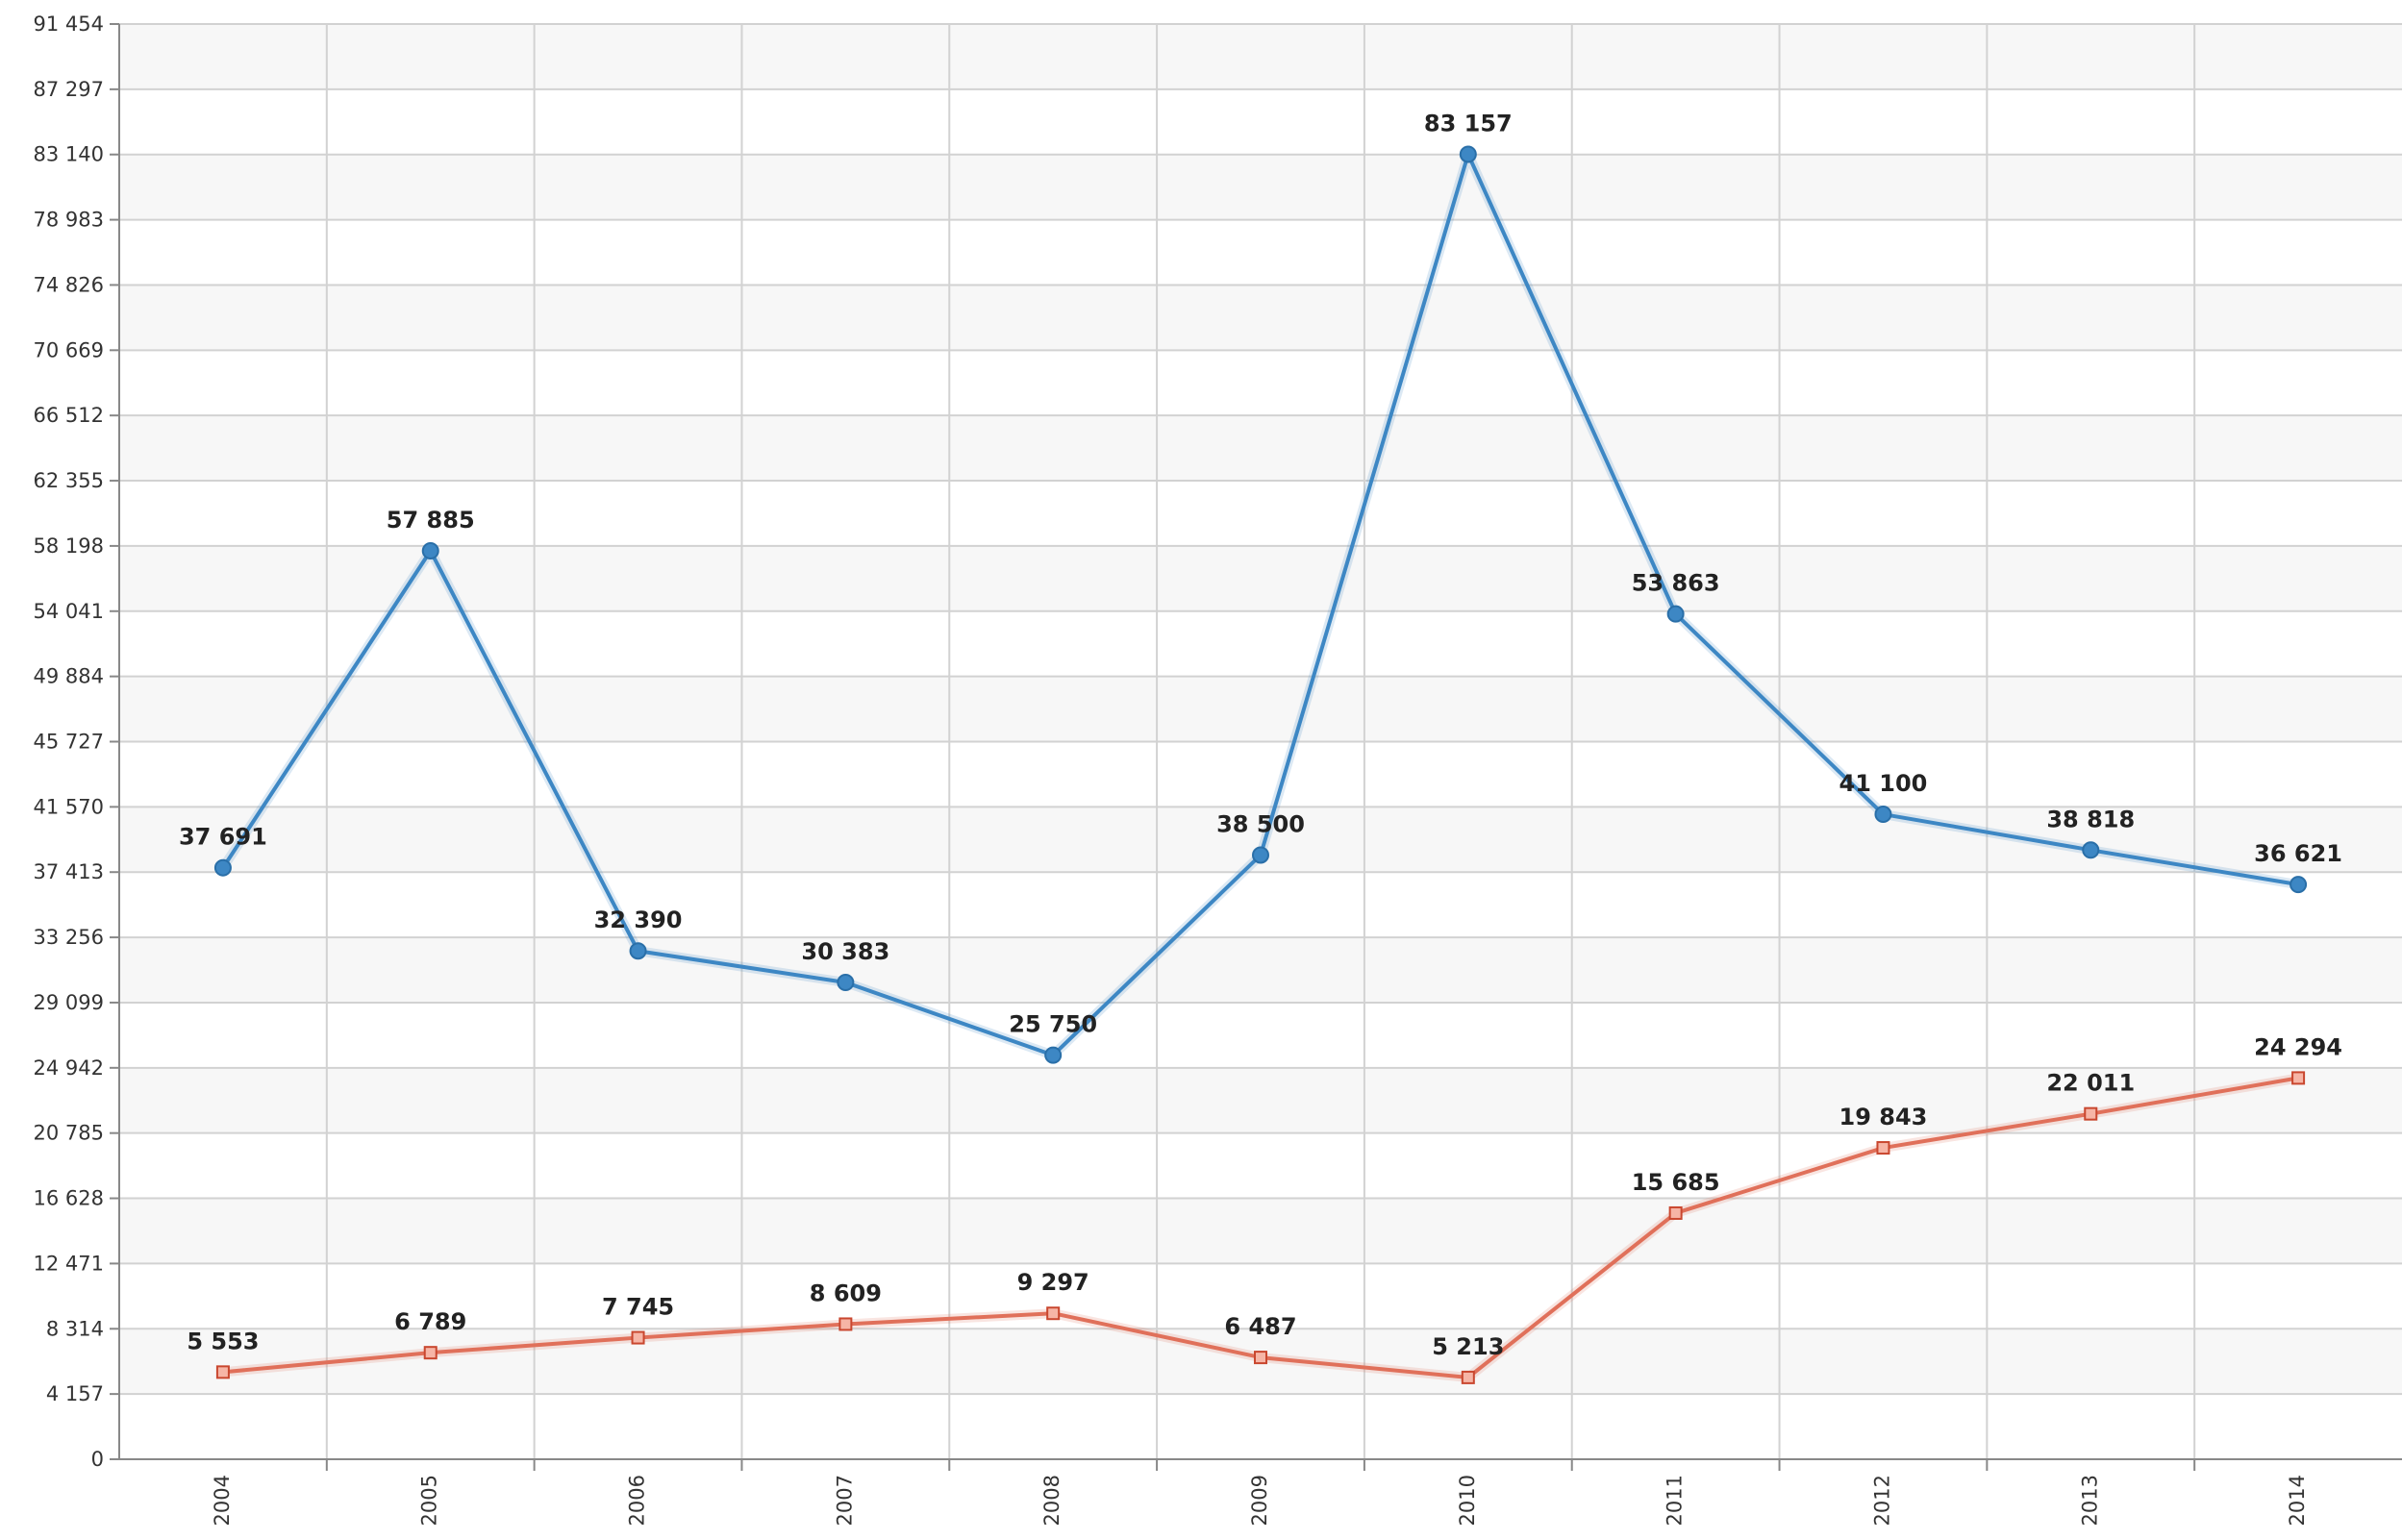  What do you see at coordinates (2297, 1500) in the screenshot?
I see `x-tick-label: 2014` at bounding box center [2297, 1500].